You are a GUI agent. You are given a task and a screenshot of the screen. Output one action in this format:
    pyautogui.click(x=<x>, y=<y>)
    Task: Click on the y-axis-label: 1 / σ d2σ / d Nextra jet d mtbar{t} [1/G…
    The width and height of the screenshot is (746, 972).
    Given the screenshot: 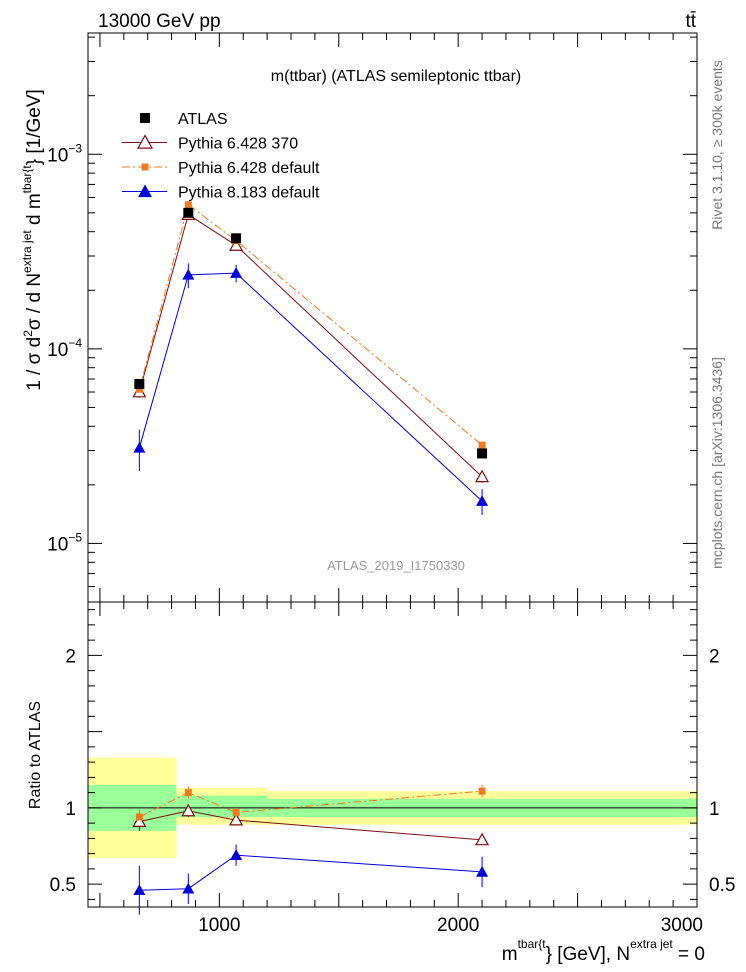 What is the action you would take?
    pyautogui.click(x=32, y=240)
    